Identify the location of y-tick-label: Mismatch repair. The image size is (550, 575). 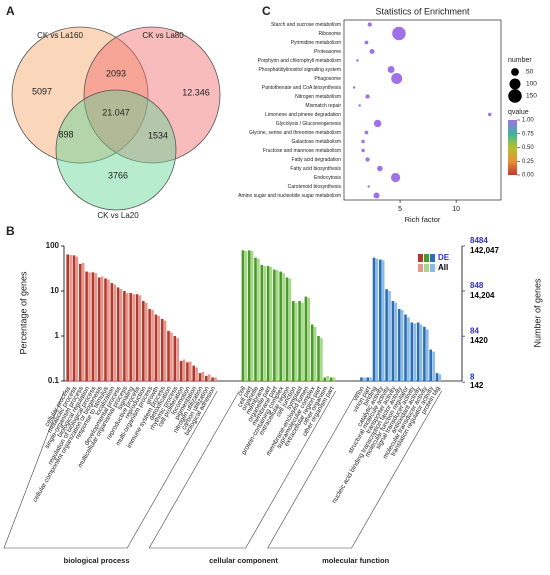
(323, 106).